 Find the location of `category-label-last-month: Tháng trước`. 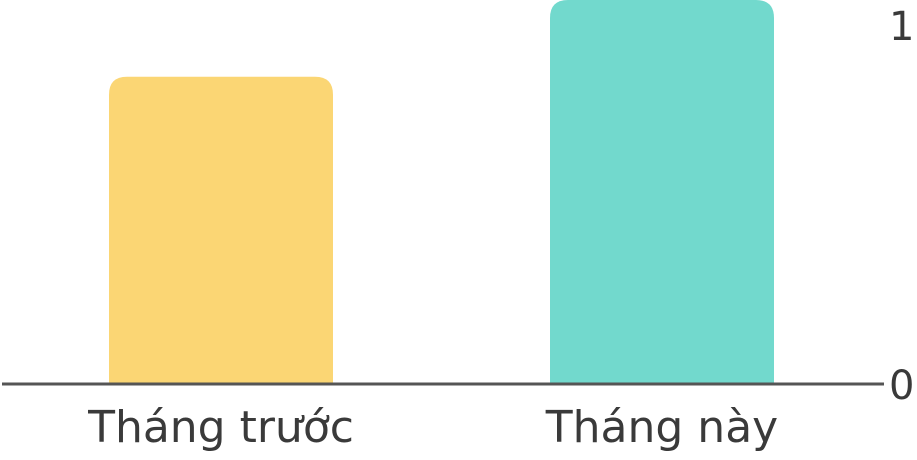

category-label-last-month: Tháng trước is located at coordinates (220, 427).